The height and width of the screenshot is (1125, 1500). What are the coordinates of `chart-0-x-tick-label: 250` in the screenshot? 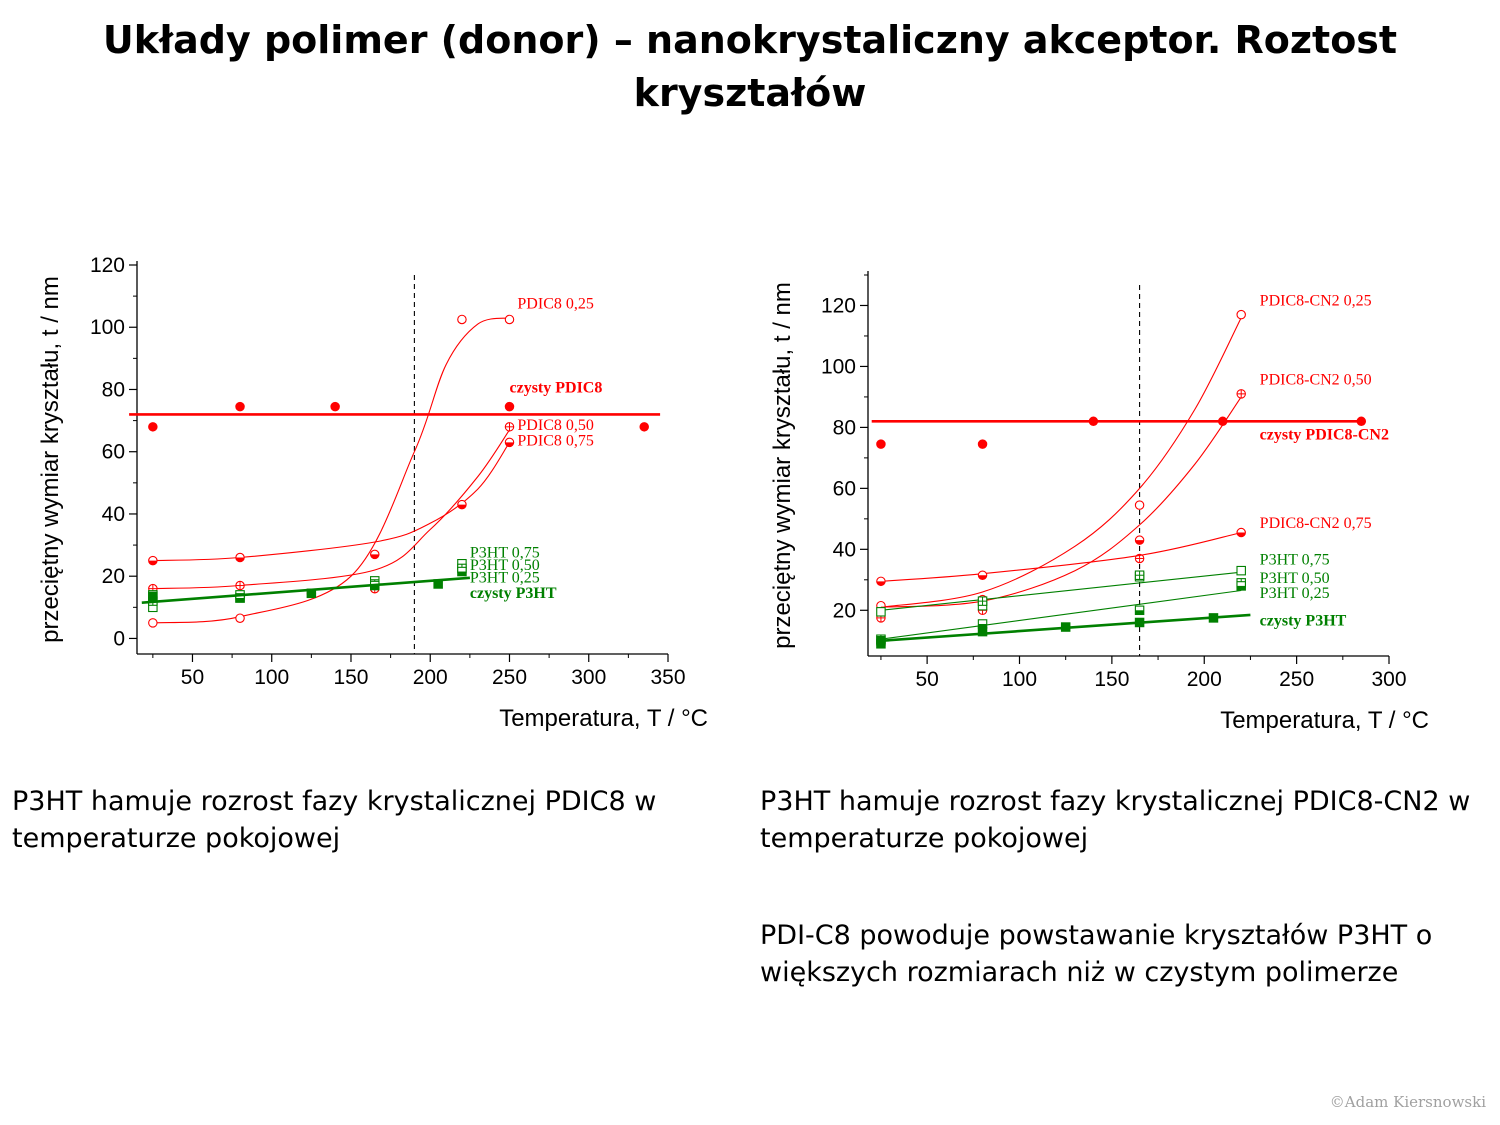 It's located at (509, 677).